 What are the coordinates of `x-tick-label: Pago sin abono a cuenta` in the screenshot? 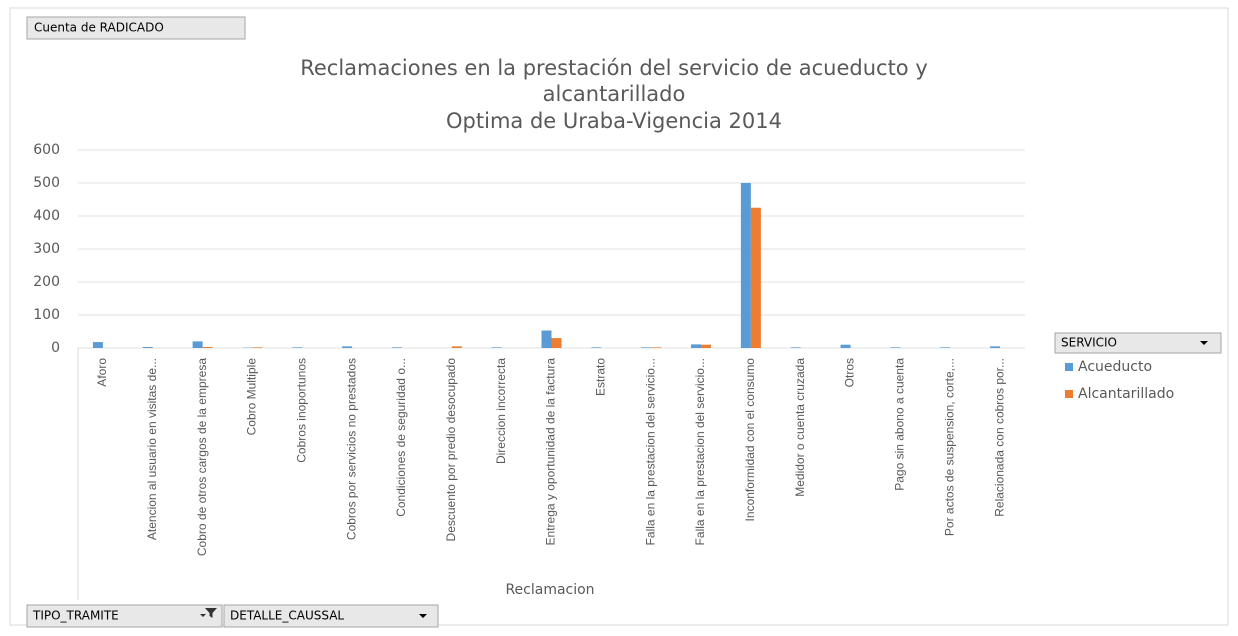 It's located at (900, 424).